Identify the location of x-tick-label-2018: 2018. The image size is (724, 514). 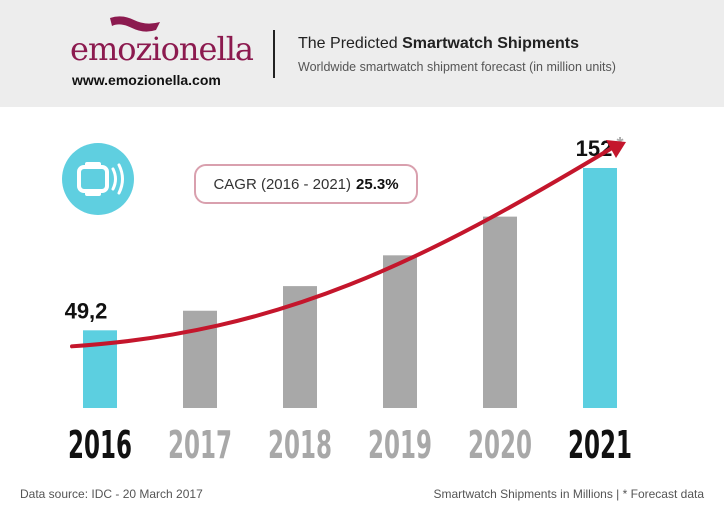
(300, 445).